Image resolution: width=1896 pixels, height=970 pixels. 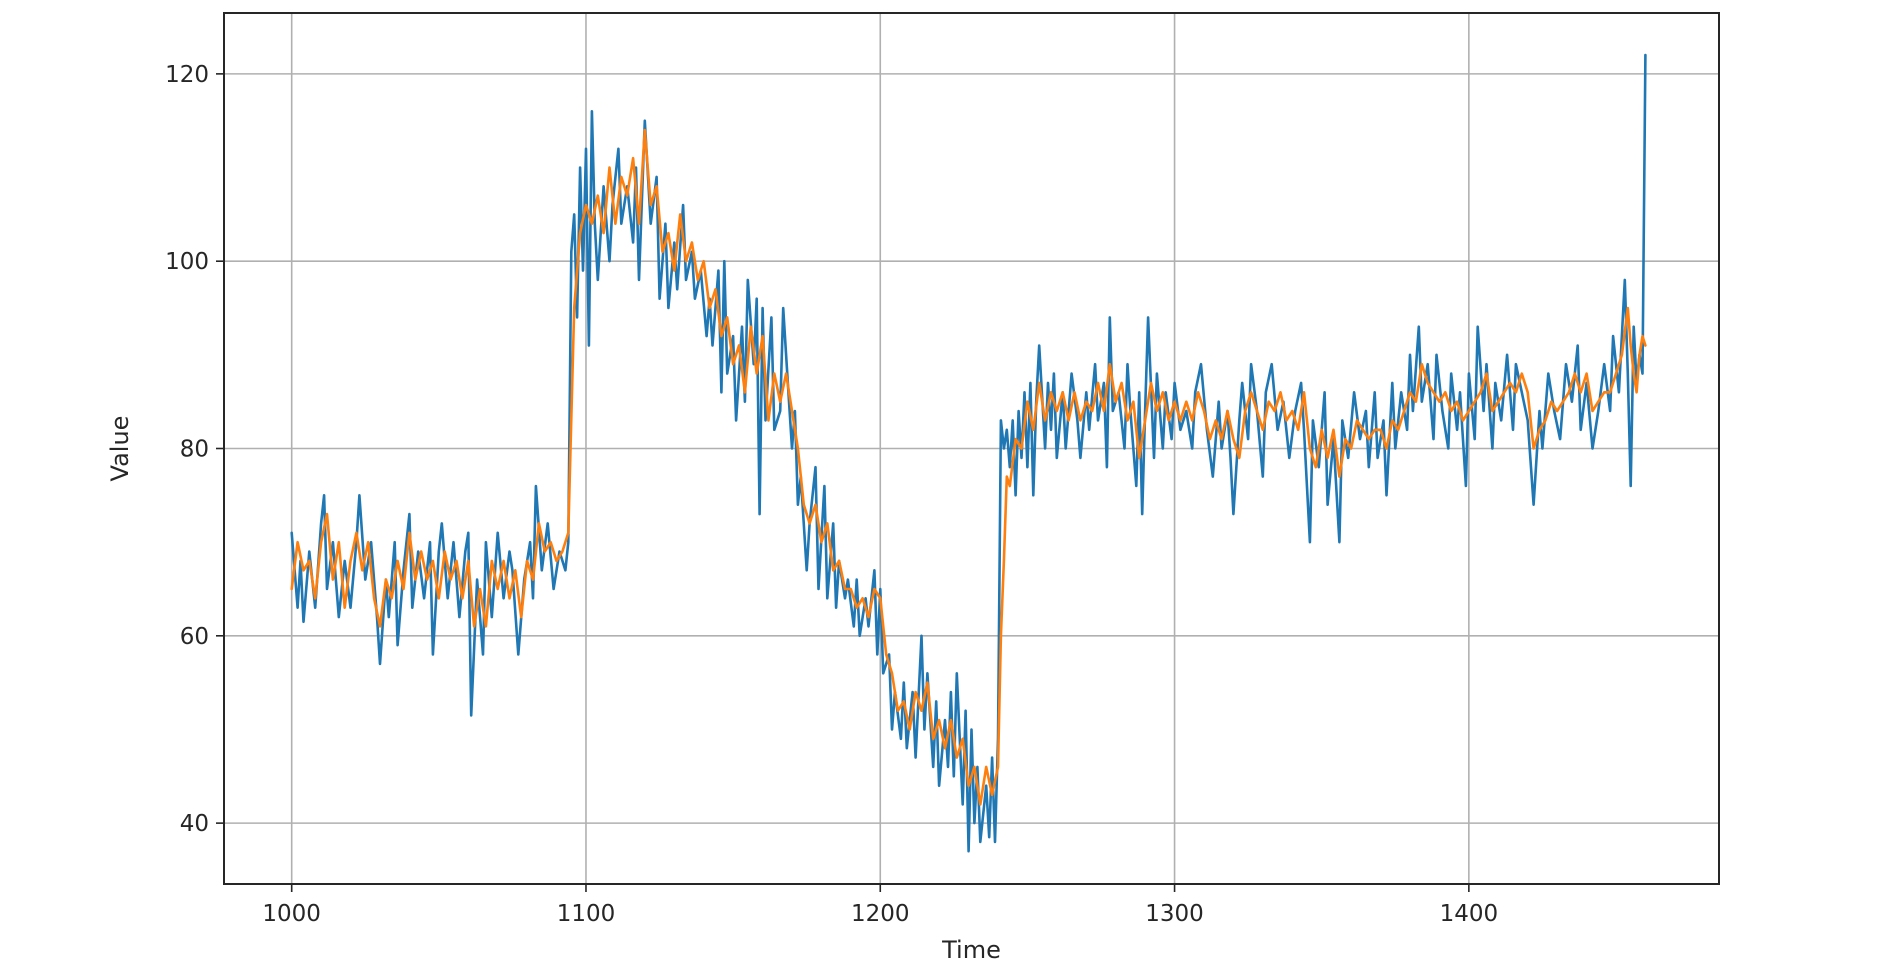 What do you see at coordinates (880, 914) in the screenshot?
I see `x-tick-label-1200: 1200` at bounding box center [880, 914].